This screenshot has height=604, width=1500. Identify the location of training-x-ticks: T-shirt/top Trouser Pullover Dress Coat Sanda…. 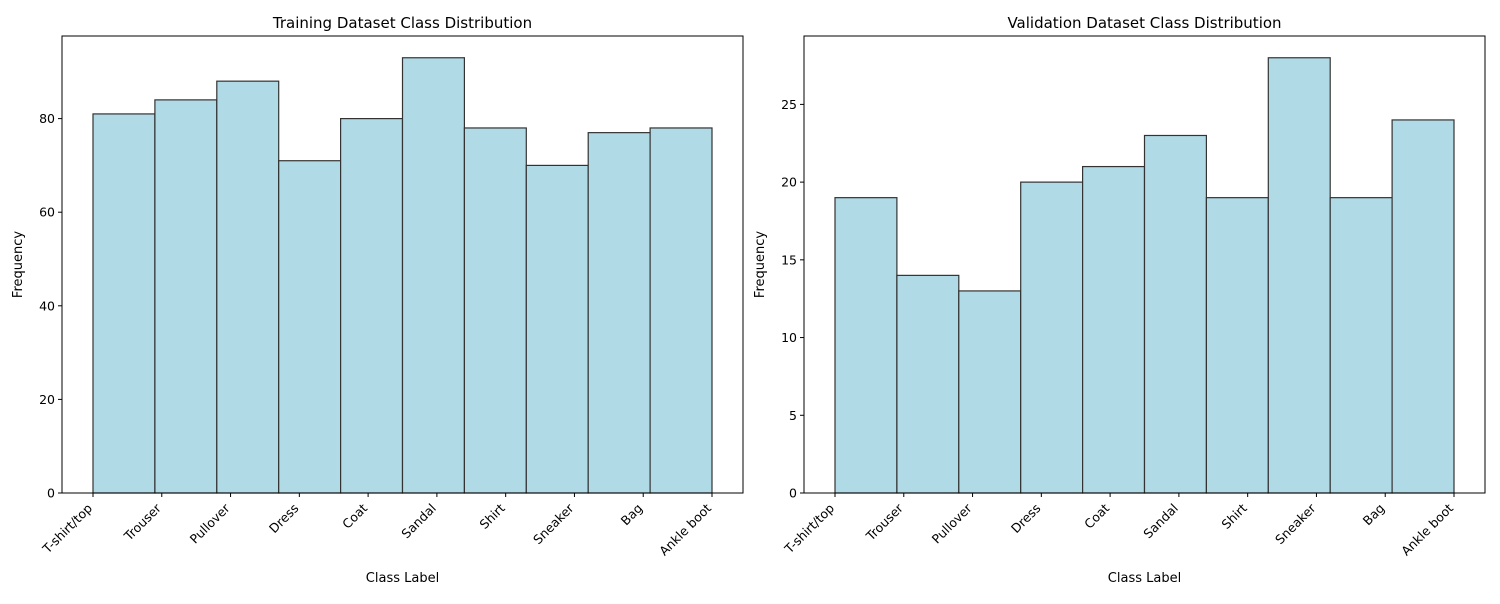
(376, 525).